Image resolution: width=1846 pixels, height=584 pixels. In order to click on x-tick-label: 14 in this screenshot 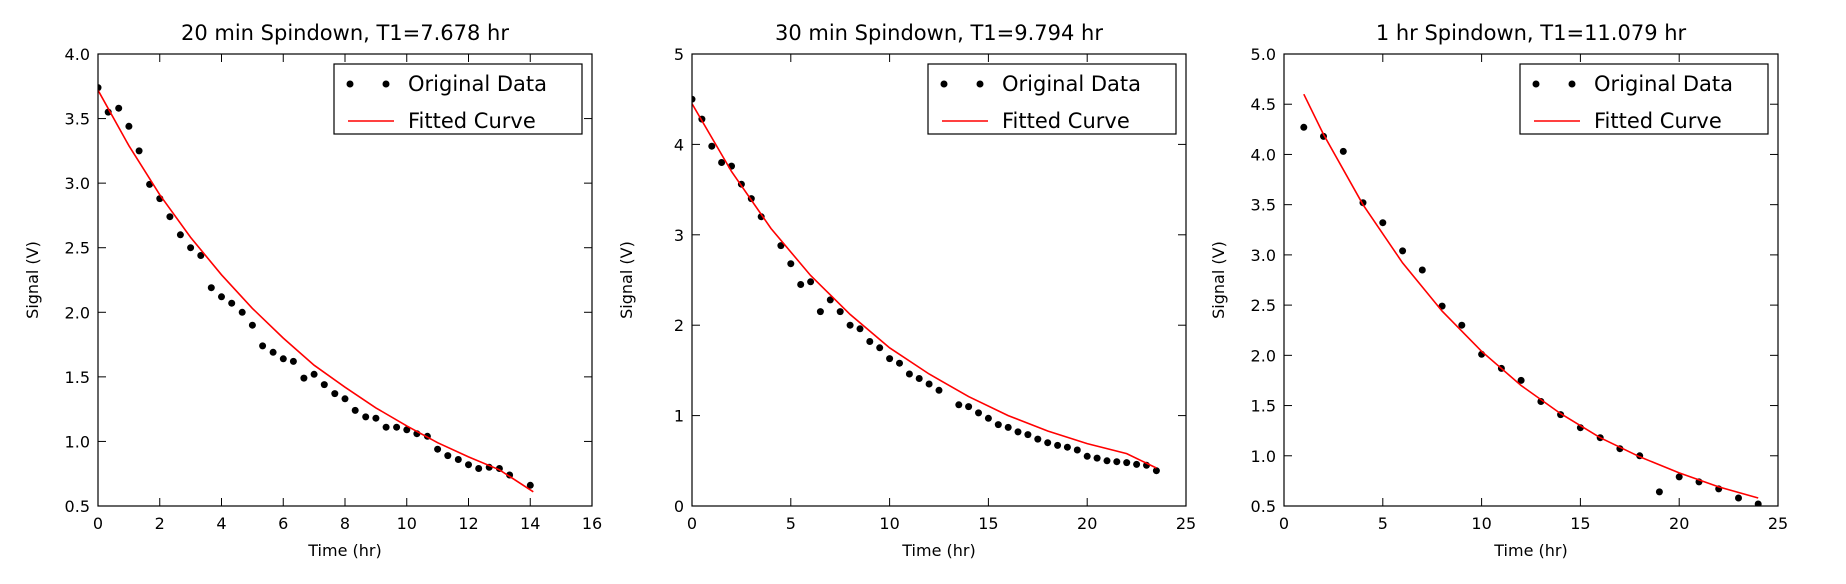, I will do `click(530, 523)`.